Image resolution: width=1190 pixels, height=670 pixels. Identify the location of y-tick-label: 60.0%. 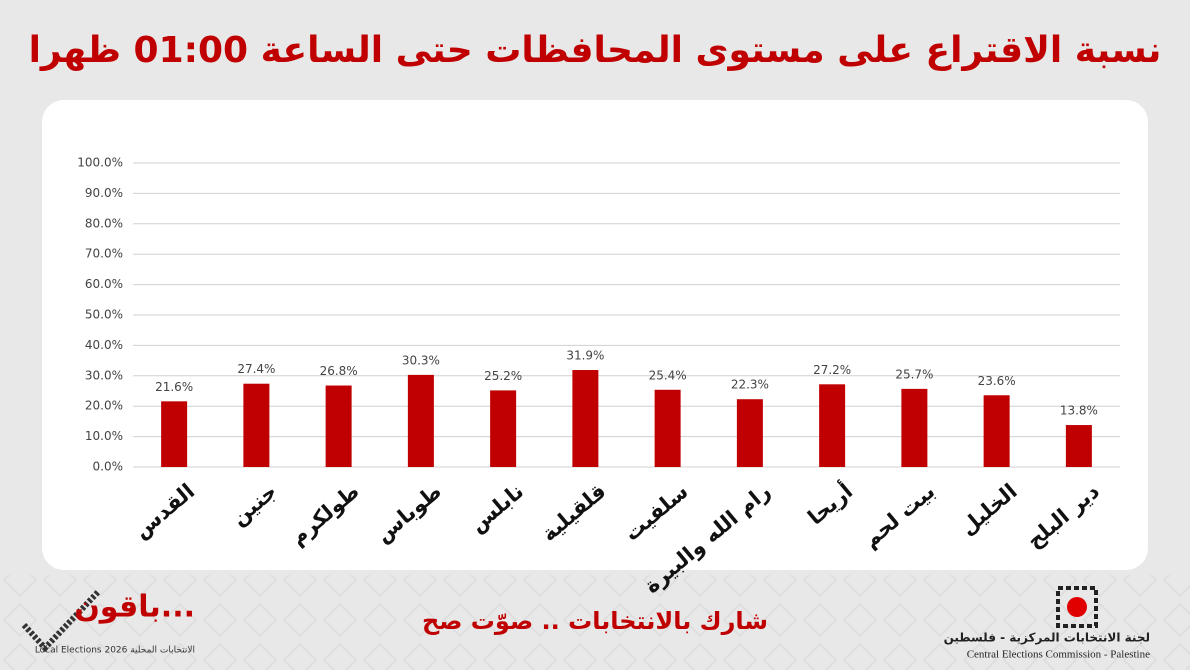
(104, 284).